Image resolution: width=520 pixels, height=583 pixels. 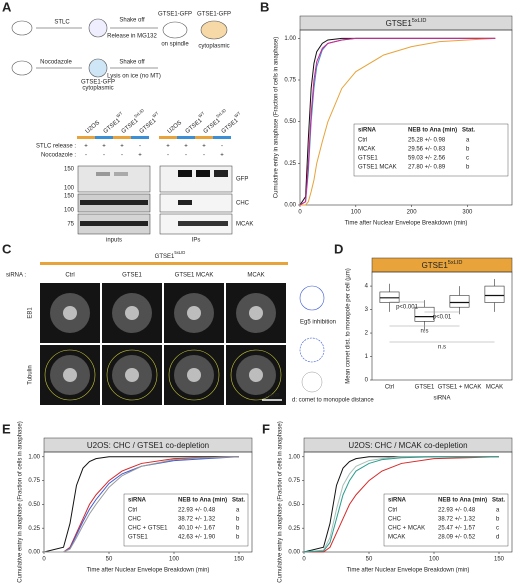 I want to click on scheme-text: Release in MG132, so click(x=132, y=37).